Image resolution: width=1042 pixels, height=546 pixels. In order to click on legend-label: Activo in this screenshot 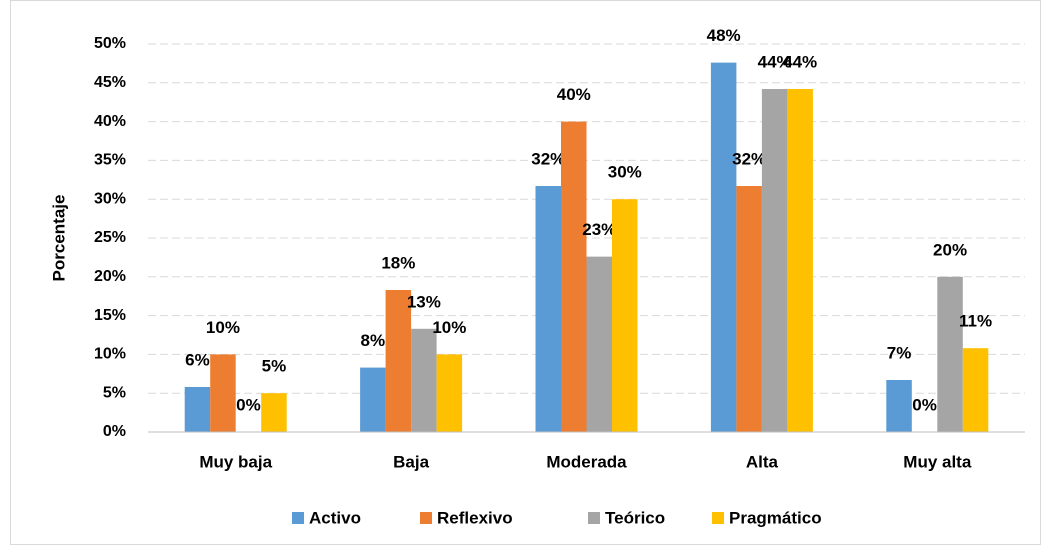, I will do `click(335, 517)`.